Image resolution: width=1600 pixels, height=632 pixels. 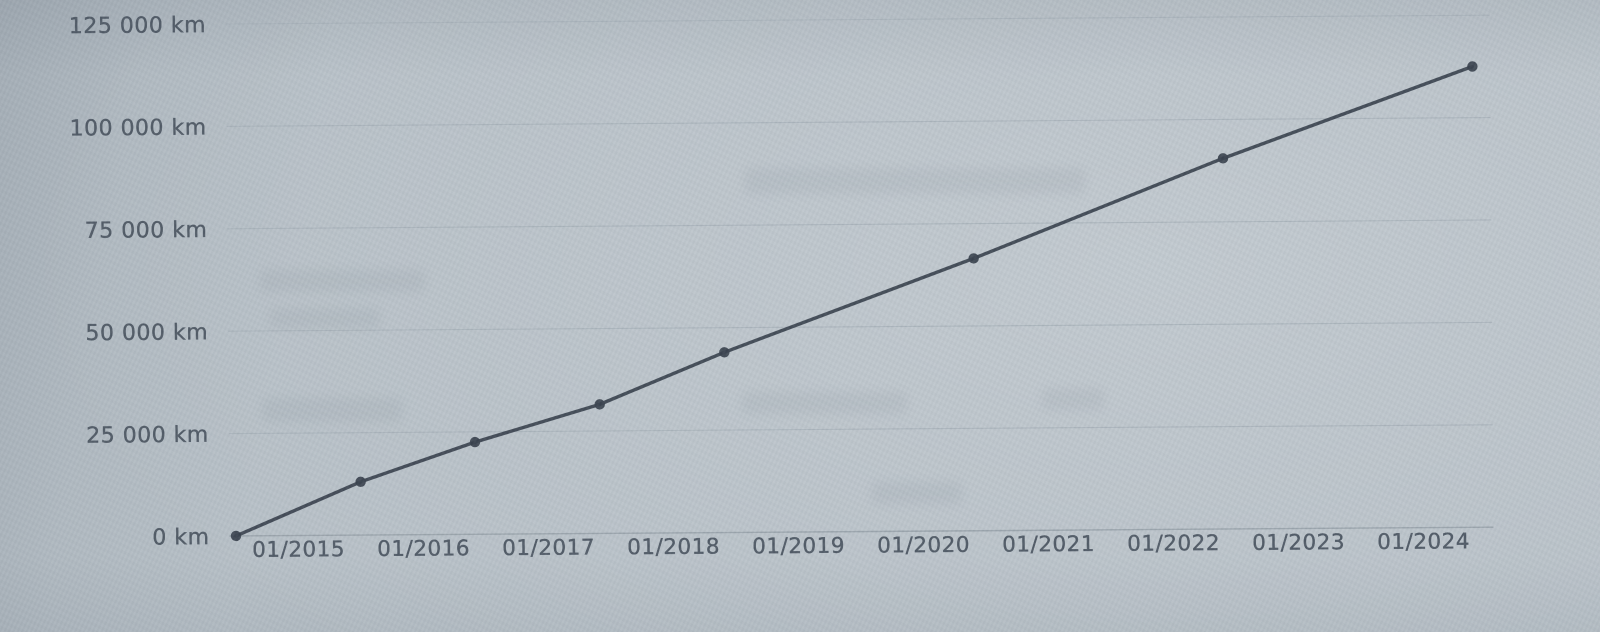 What do you see at coordinates (423, 549) in the screenshot?
I see `x-tick-label: 01/2016` at bounding box center [423, 549].